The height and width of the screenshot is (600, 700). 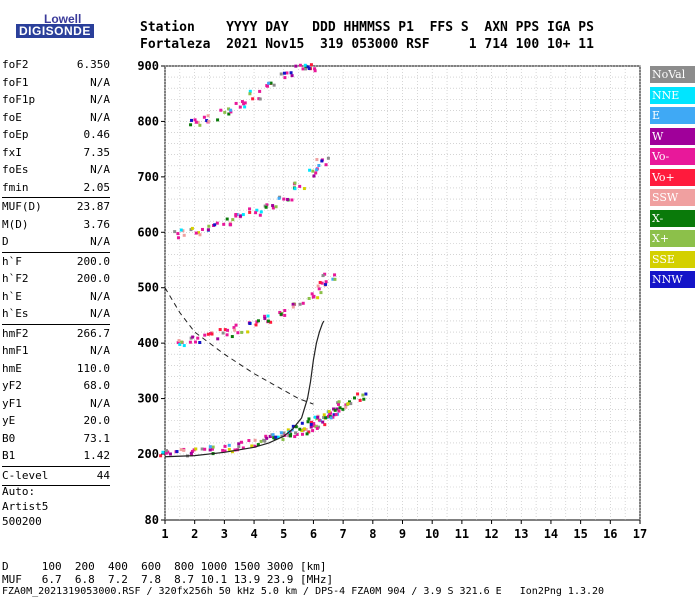 I want to click on x-tick-label: 8, so click(x=372, y=534).